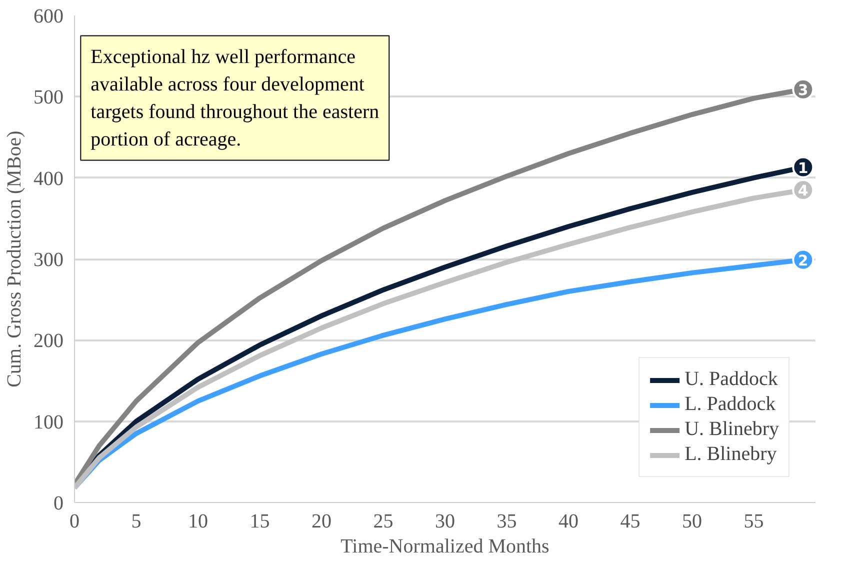 This screenshot has width=841, height=566. What do you see at coordinates (731, 379) in the screenshot?
I see `legend-label: U. Paddock` at bounding box center [731, 379].